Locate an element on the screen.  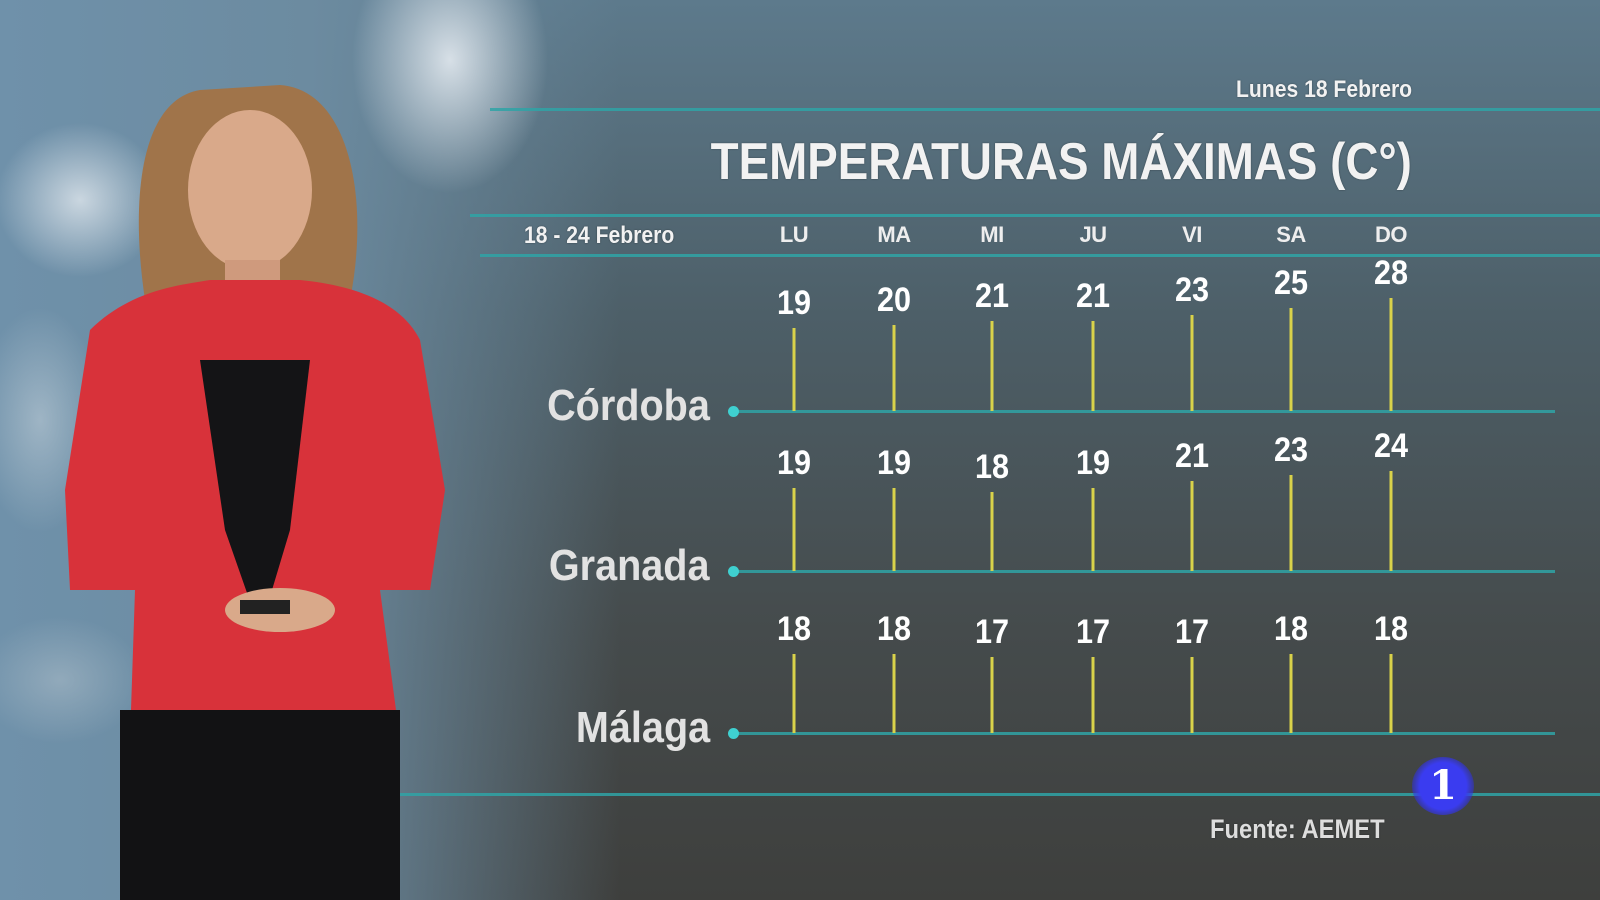
day-label-ju: JU is located at coordinates (1093, 234).